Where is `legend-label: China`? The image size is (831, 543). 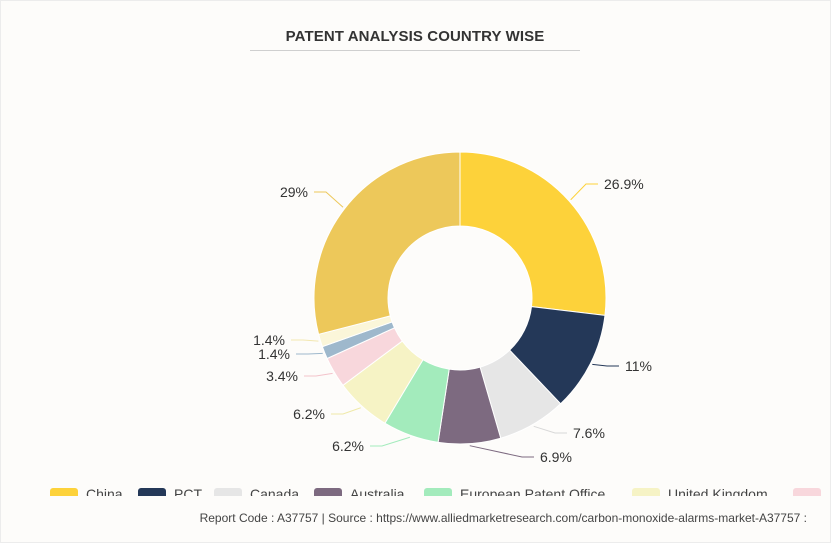 legend-label: China is located at coordinates (104, 491).